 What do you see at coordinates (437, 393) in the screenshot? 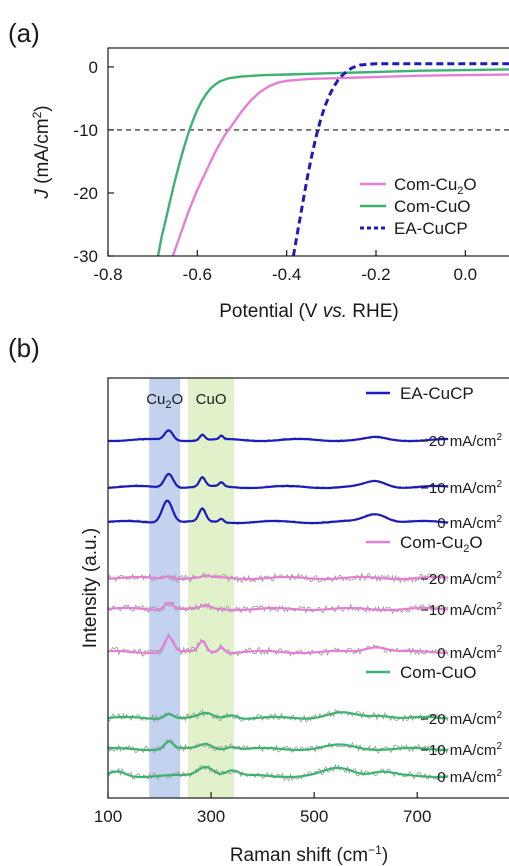
I see `group-legend-label: EA-CuCP` at bounding box center [437, 393].